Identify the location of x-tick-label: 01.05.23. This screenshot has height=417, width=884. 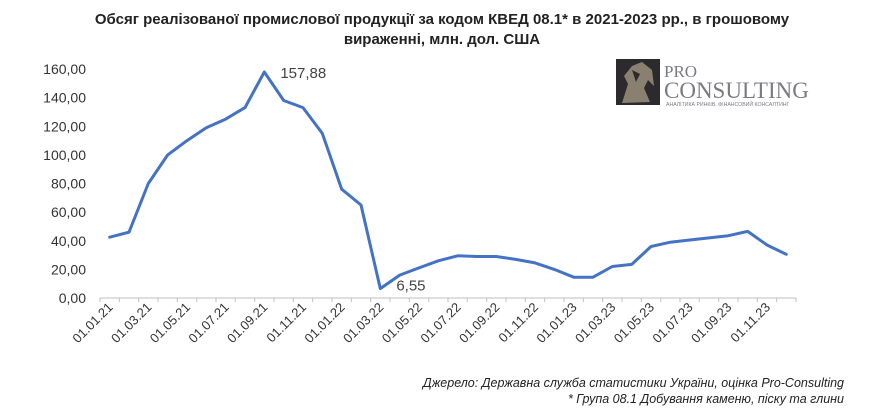
(634, 323).